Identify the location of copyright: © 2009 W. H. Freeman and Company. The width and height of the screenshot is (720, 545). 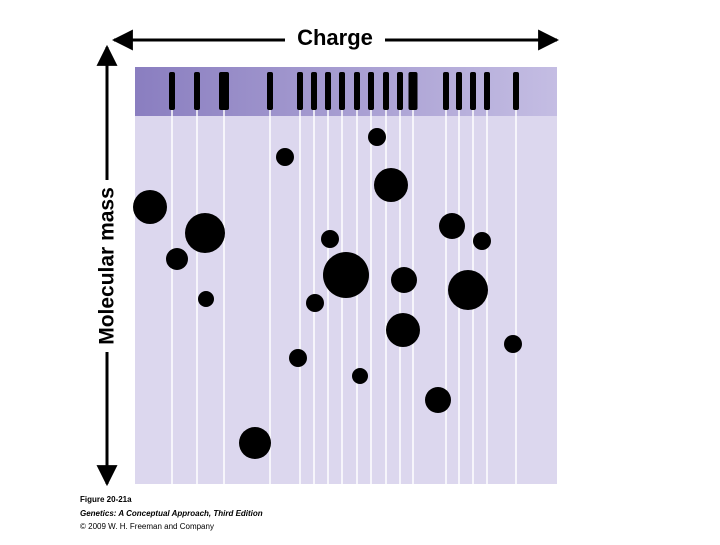
(147, 526).